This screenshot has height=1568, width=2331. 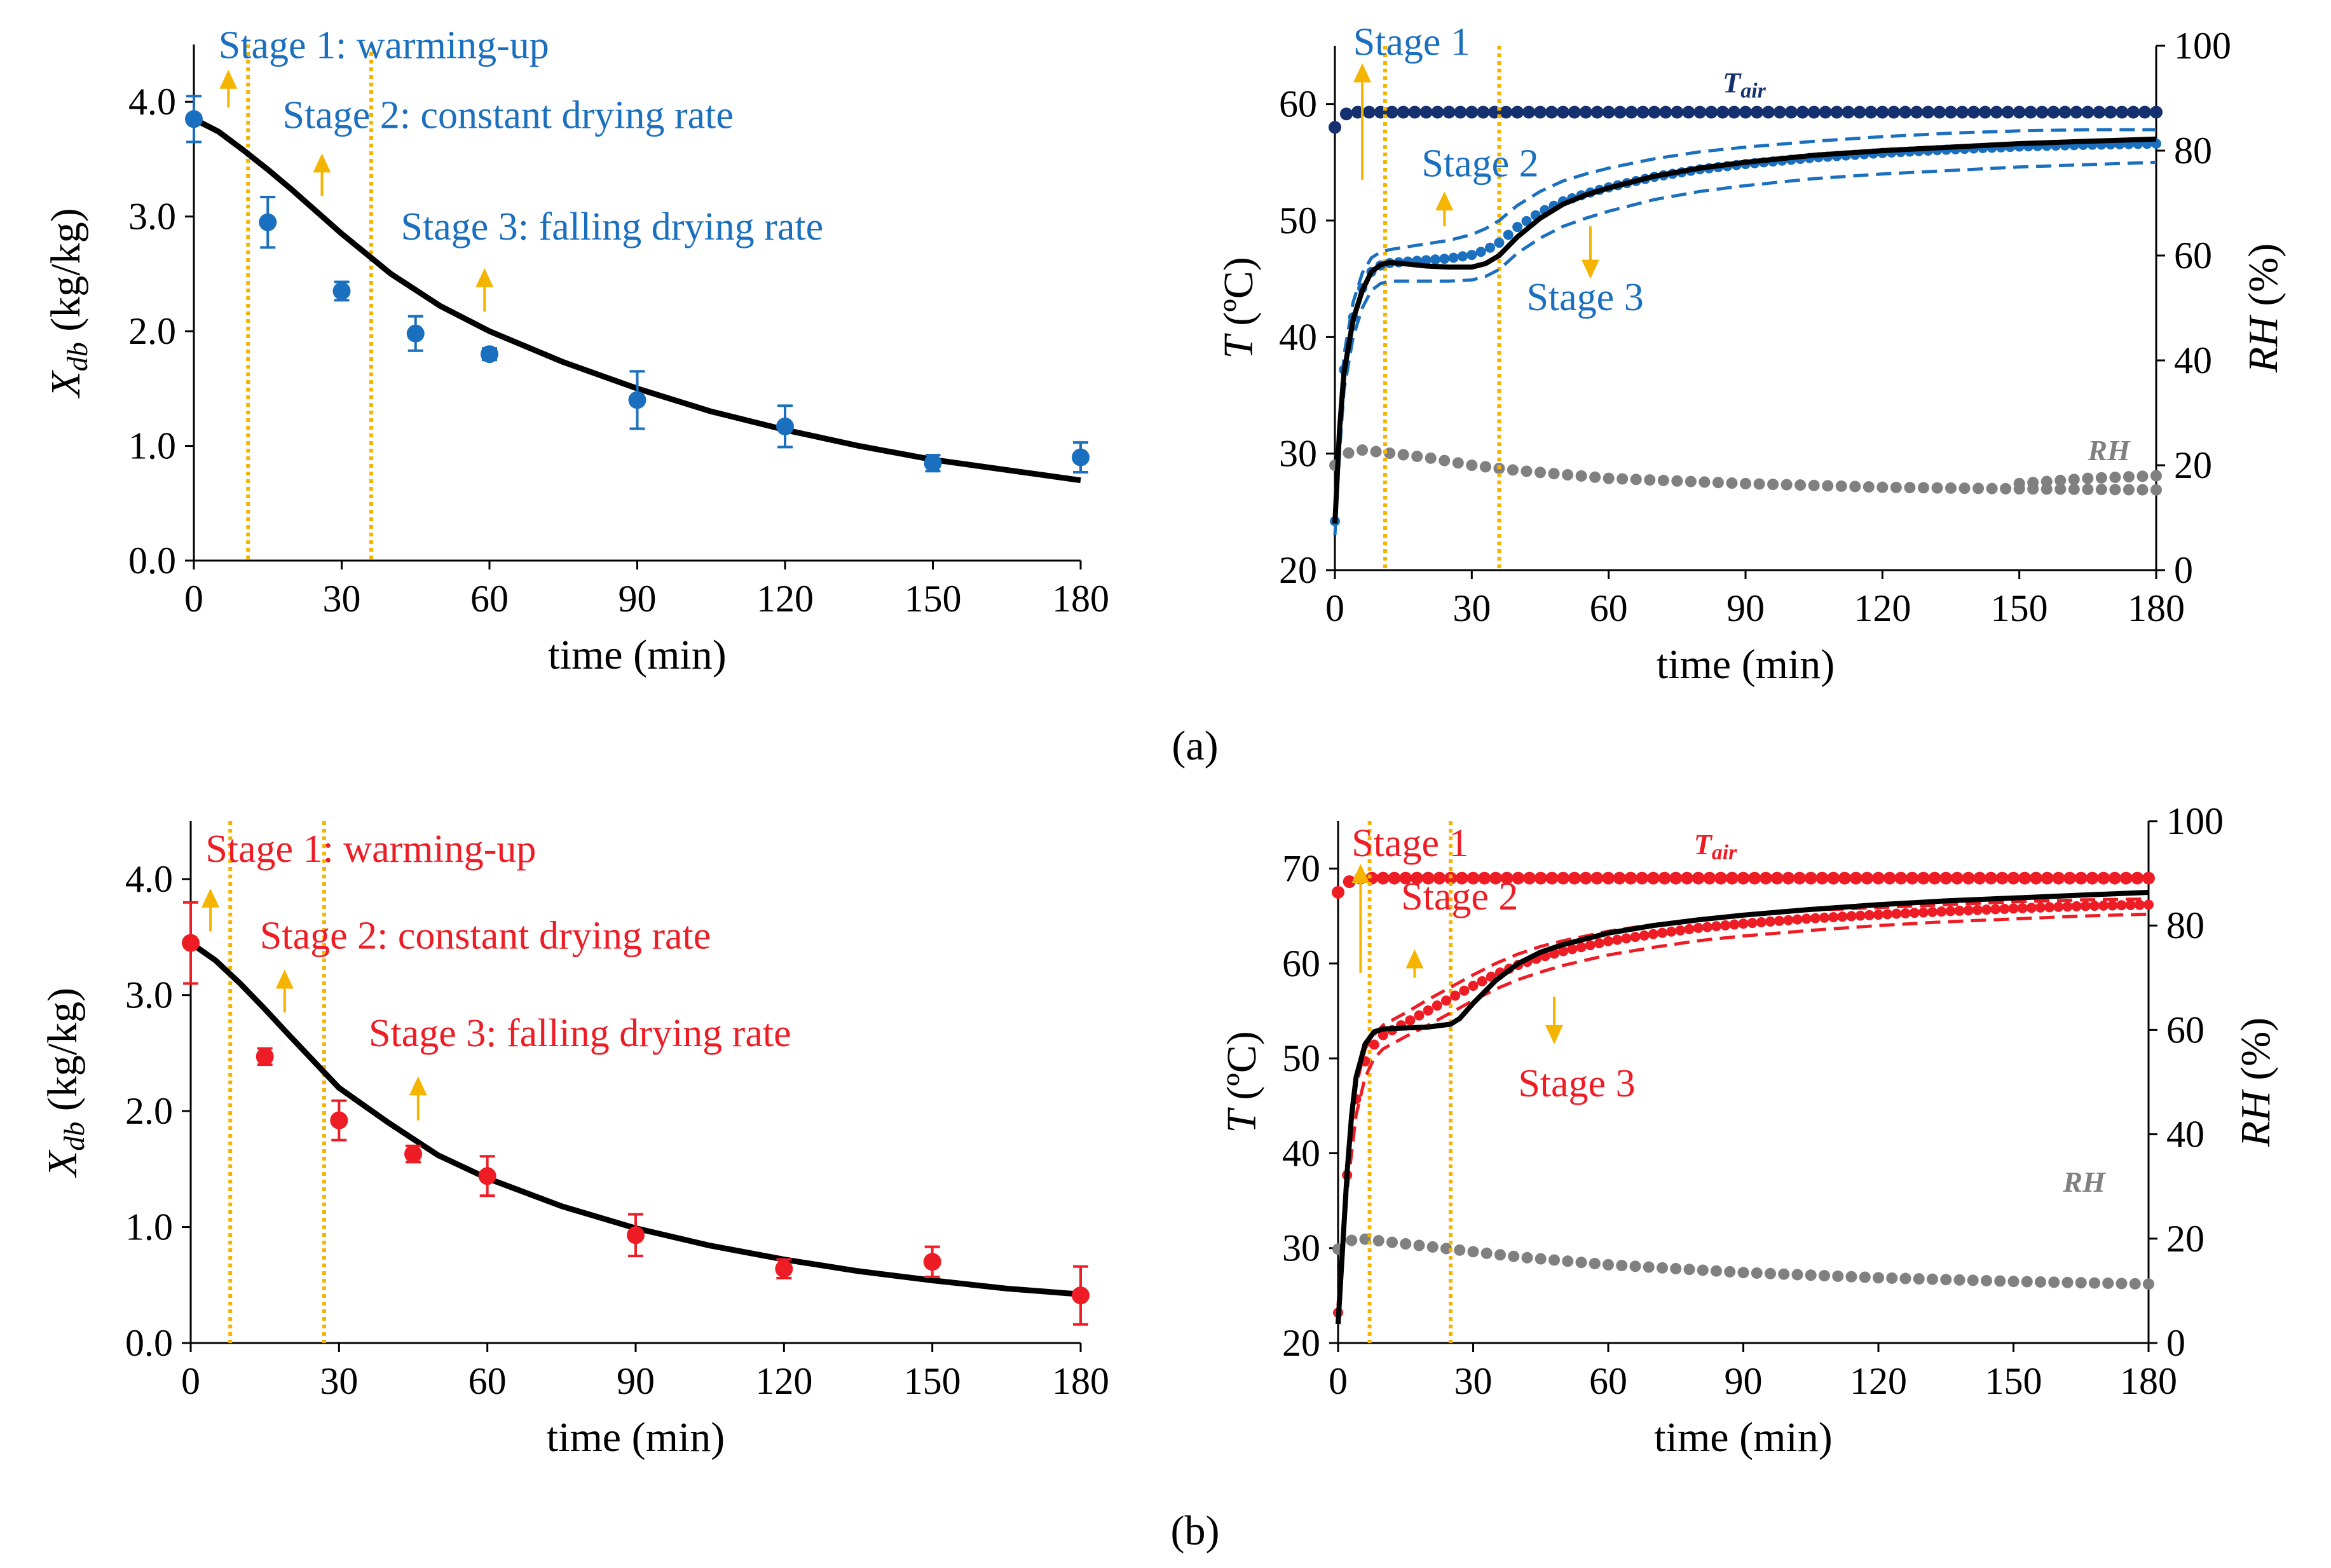 What do you see at coordinates (1298, 337) in the screenshot?
I see `y-tick-label-left: 40` at bounding box center [1298, 337].